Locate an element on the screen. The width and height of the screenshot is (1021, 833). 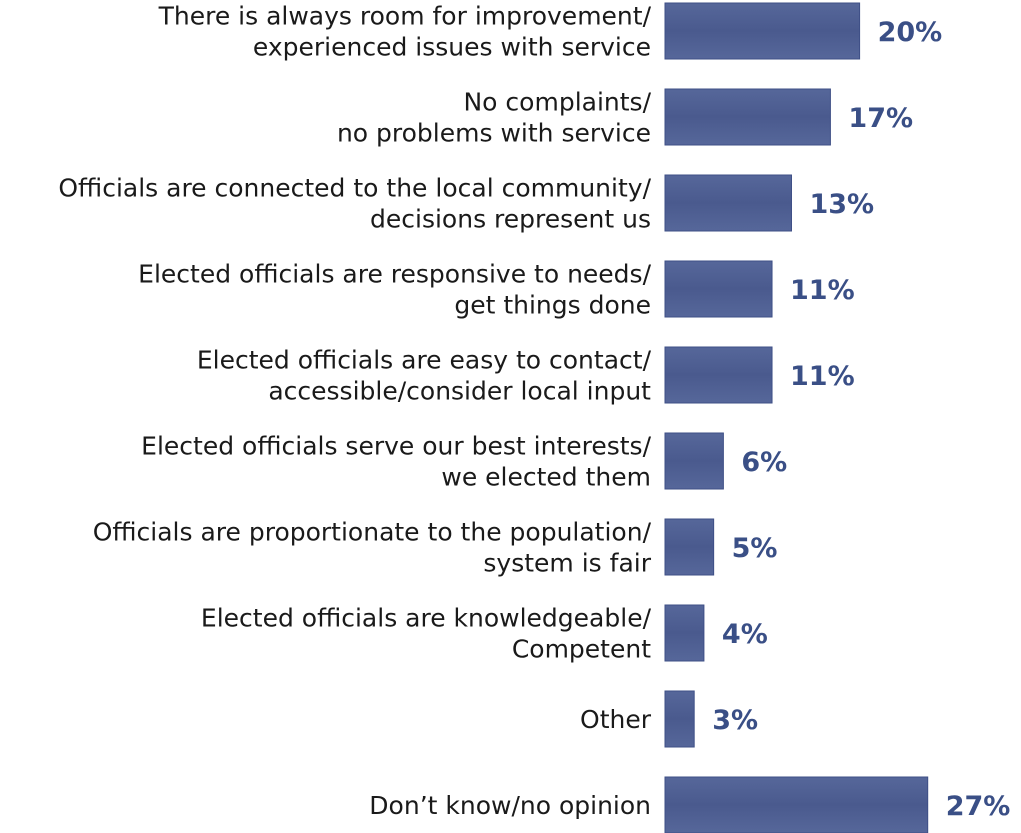
category-label: Elected officials are knowledgeable/ is located at coordinates (426, 618).